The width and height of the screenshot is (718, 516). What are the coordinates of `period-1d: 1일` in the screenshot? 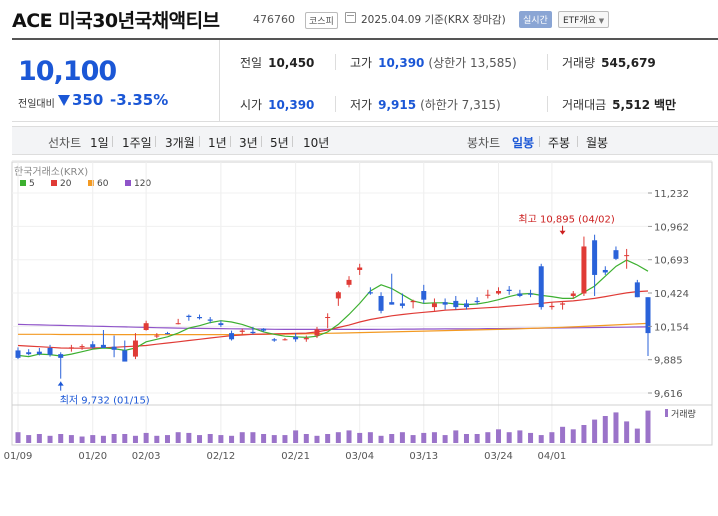 It's located at (99, 143).